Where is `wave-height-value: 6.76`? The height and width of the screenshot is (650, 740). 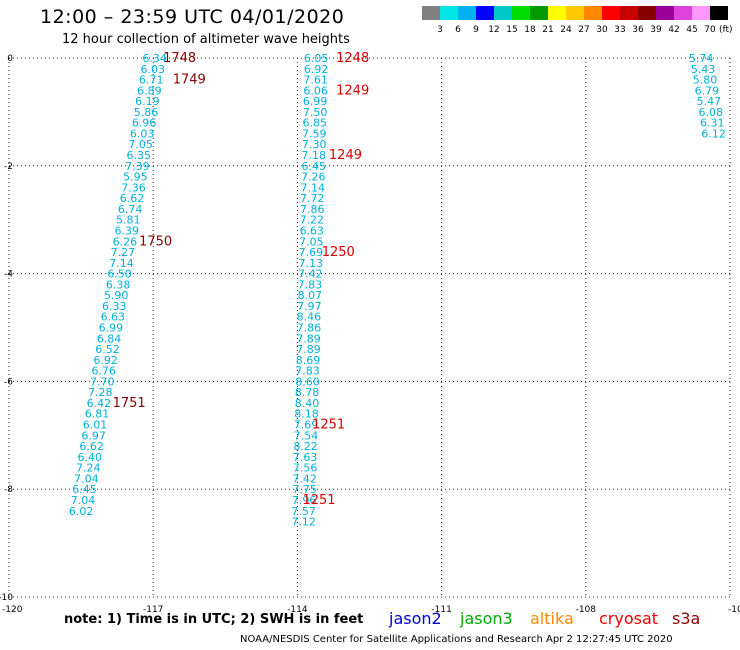
wave-height-value: 6.76 is located at coordinates (103, 371).